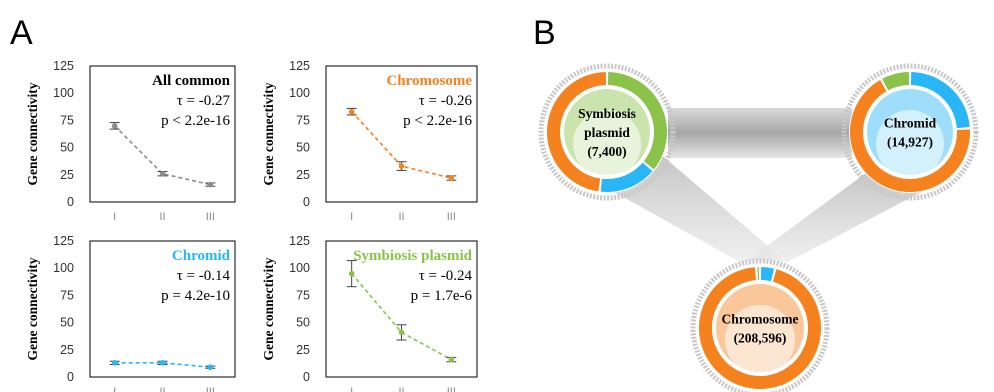 The height and width of the screenshot is (392, 994). What do you see at coordinates (429, 81) in the screenshot?
I see `subplot-title: Chromosome` at bounding box center [429, 81].